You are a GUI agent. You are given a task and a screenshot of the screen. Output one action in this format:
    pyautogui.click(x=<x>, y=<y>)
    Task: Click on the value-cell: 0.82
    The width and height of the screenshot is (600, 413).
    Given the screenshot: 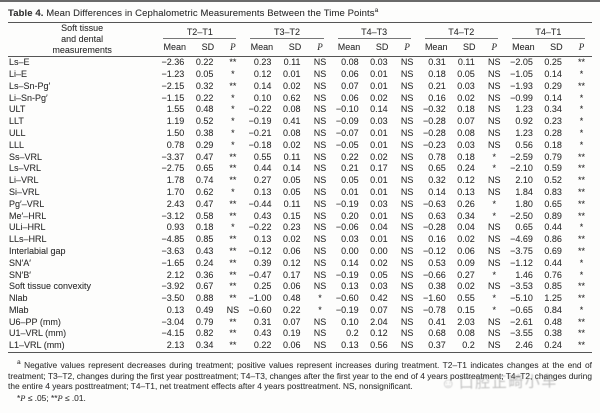 What is the action you would take?
    pyautogui.click(x=204, y=333)
    